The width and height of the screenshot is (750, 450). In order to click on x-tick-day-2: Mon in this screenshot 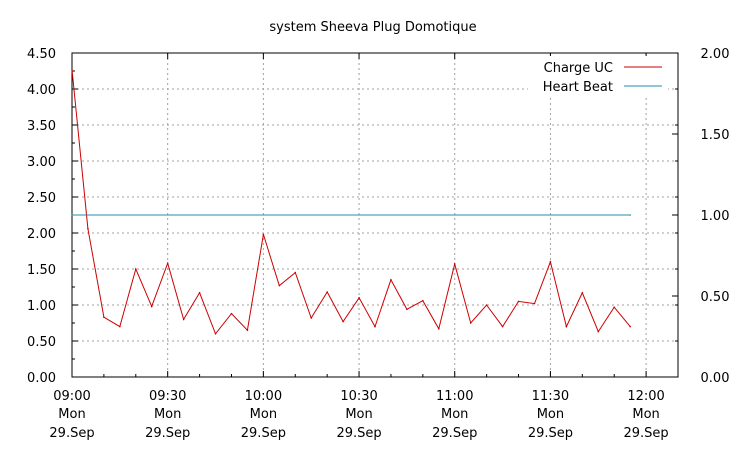, I will do `click(263, 414)`.